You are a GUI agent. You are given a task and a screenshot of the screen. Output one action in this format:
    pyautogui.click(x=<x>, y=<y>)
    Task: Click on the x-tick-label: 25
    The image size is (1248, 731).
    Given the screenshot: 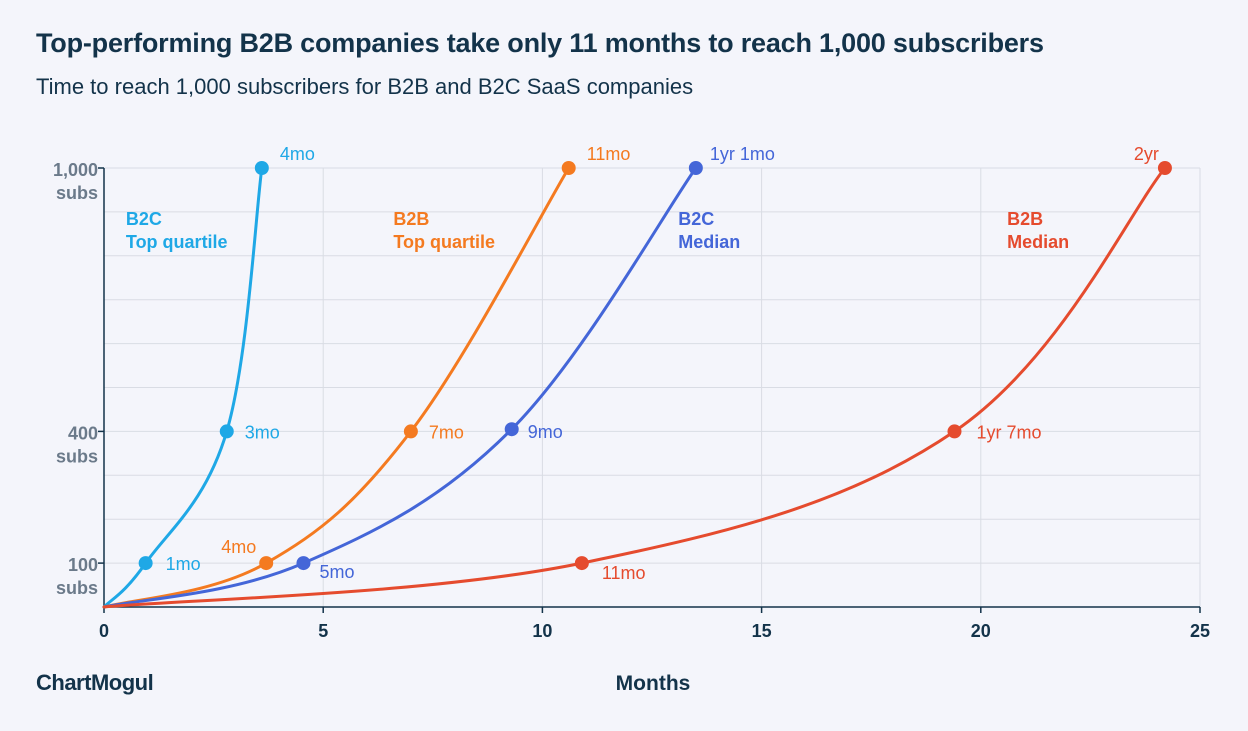 What is the action you would take?
    pyautogui.click(x=1200, y=631)
    